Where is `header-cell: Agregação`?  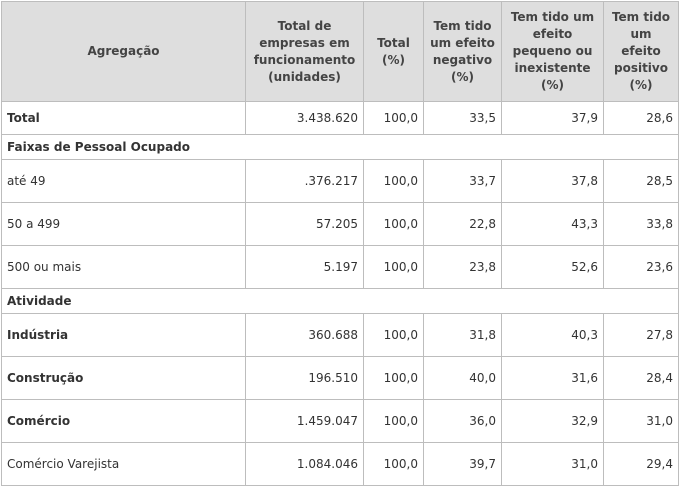 header-cell: Agregação is located at coordinates (123, 51).